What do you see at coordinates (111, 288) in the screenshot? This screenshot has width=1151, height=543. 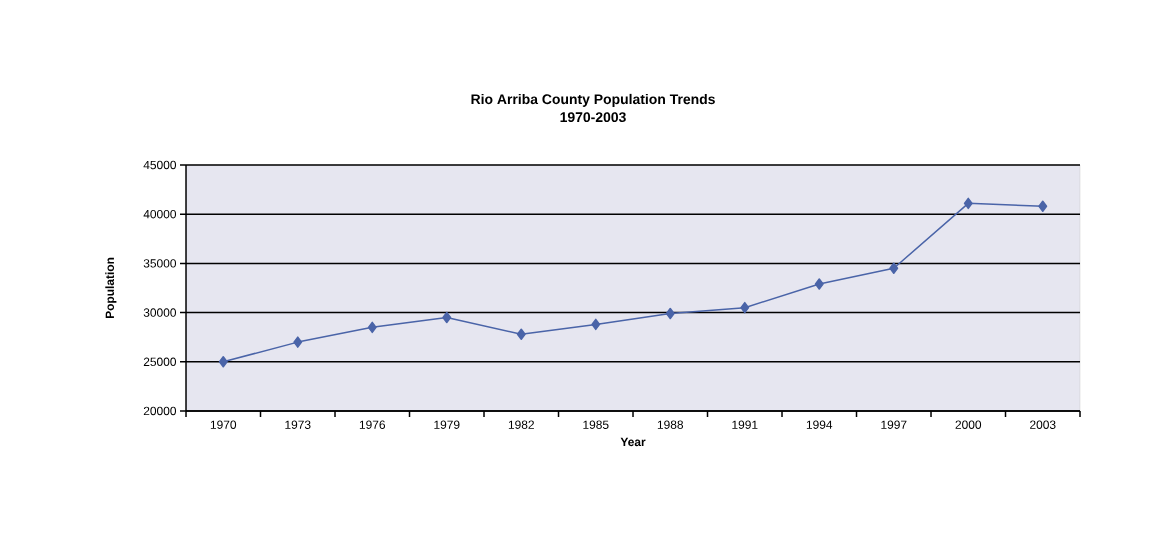 I see `y-axis-title: Population` at bounding box center [111, 288].